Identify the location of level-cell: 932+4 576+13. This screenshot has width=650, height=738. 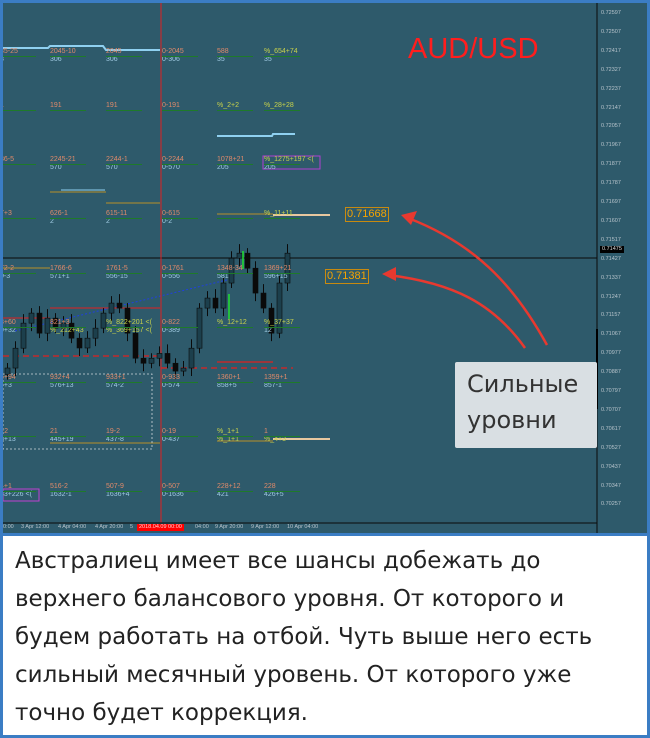
(68, 382).